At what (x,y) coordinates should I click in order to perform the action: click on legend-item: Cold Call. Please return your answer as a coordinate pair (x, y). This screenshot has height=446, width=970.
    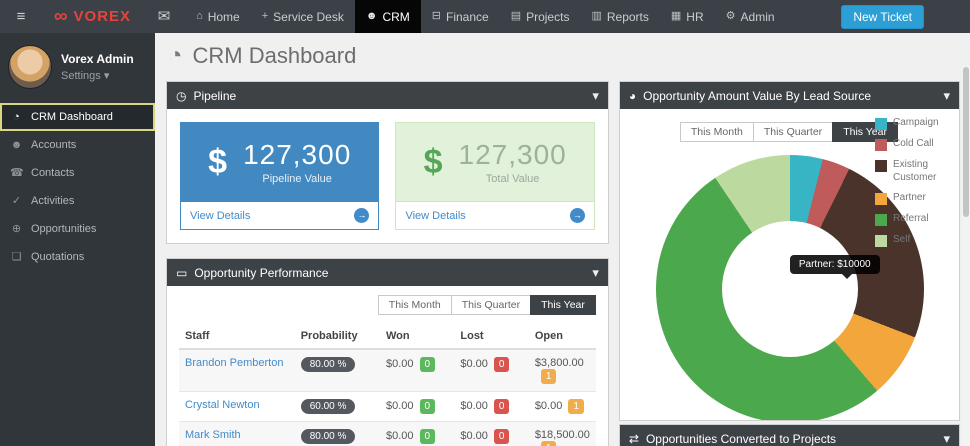
    Looking at the image, I should click on (913, 144).